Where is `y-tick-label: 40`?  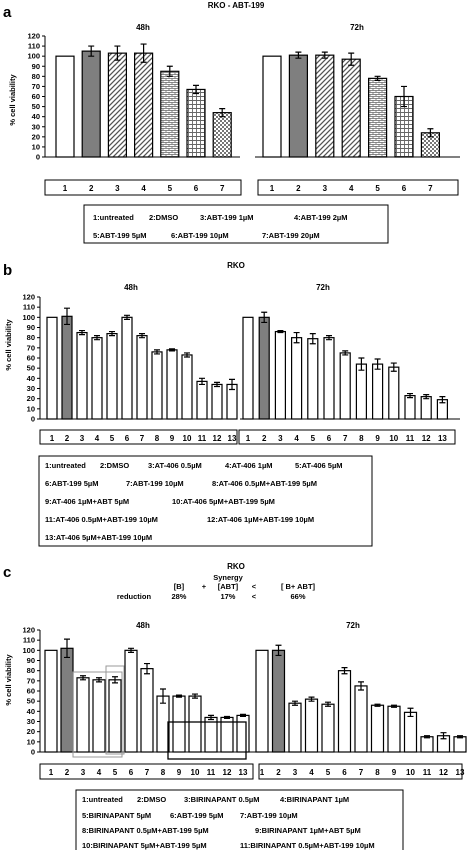
y-tick-label: 40 is located at coordinates (31, 711).